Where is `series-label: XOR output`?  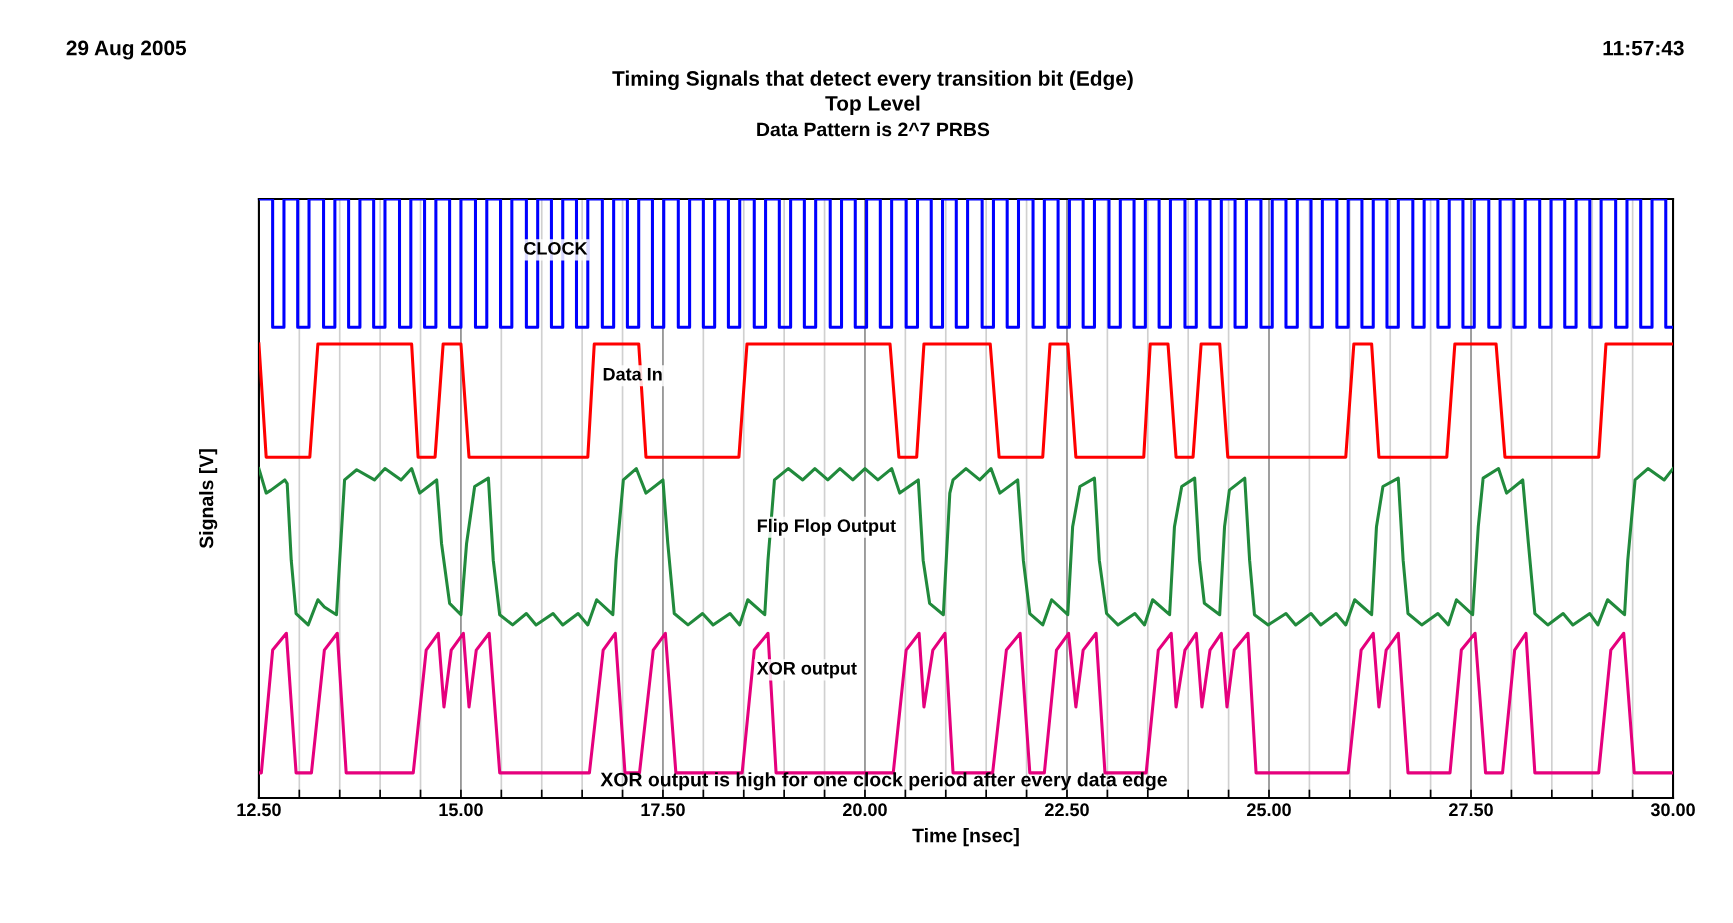 series-label: XOR output is located at coordinates (806, 670).